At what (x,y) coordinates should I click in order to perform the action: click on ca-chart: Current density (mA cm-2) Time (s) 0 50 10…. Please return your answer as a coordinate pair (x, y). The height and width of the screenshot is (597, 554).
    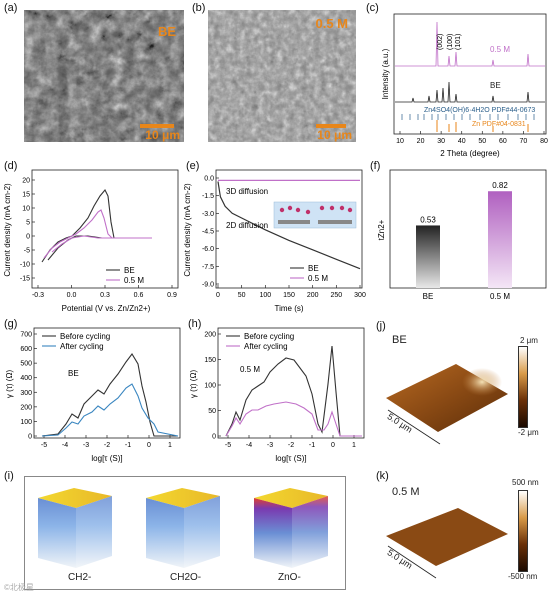
    Looking at the image, I should click on (274, 241).